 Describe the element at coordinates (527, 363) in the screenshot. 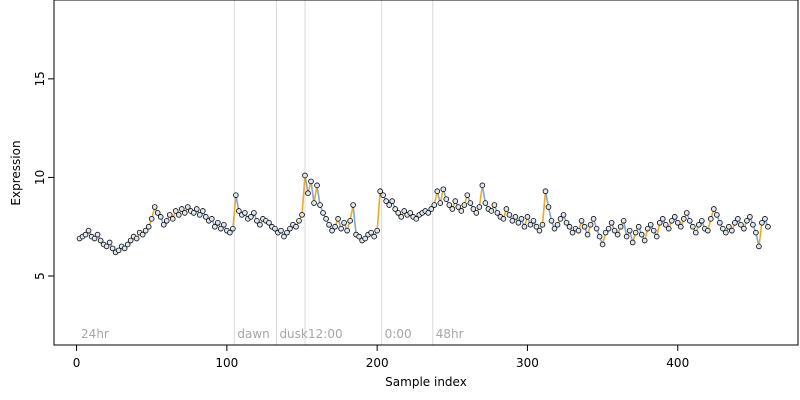

I see `x-tick-label: 300` at that location.